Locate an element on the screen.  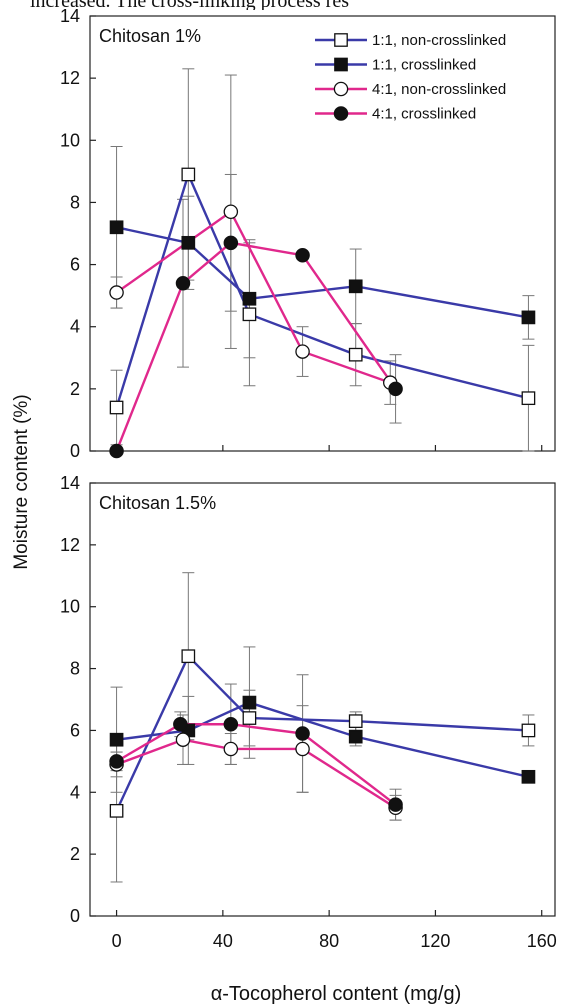
x-tick-label: 0 is located at coordinates (117, 941).